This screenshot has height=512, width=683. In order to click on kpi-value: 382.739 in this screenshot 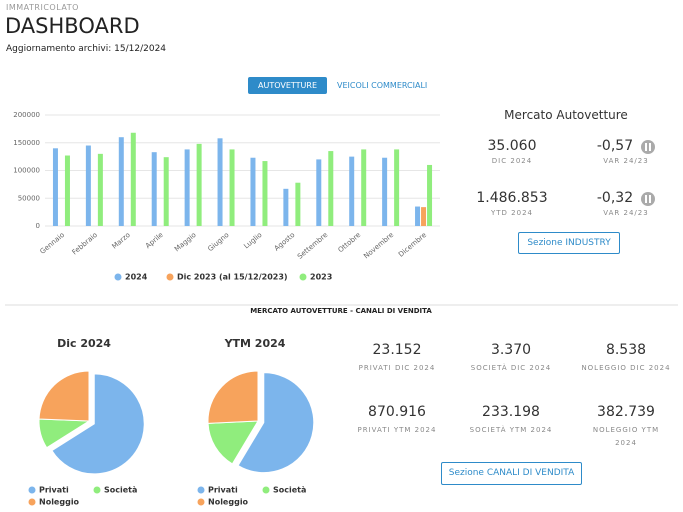, I will do `click(626, 412)`.